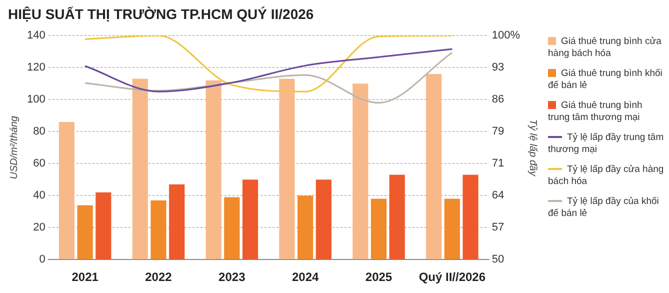  Describe the element at coordinates (36, 100) in the screenshot. I see `y-tick-label: 100` at that location.